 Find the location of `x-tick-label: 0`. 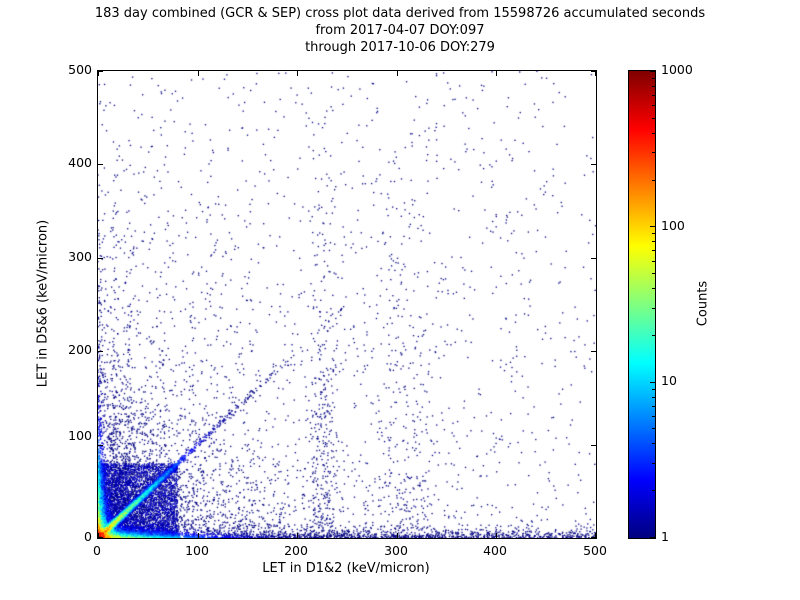

x-tick-label: 0 is located at coordinates (97, 550).